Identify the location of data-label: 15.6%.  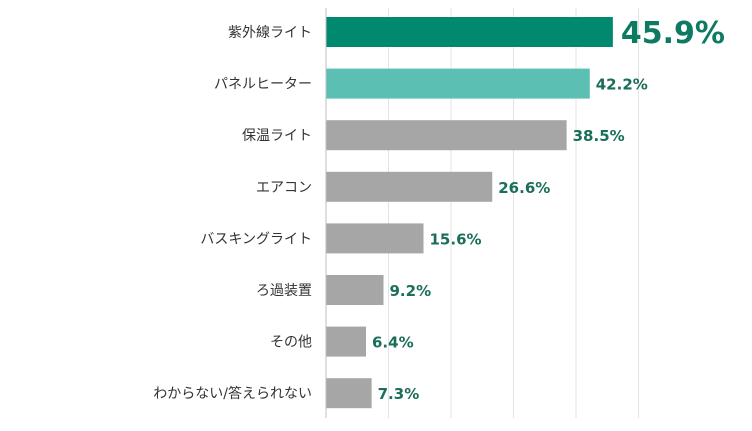
(456, 239).